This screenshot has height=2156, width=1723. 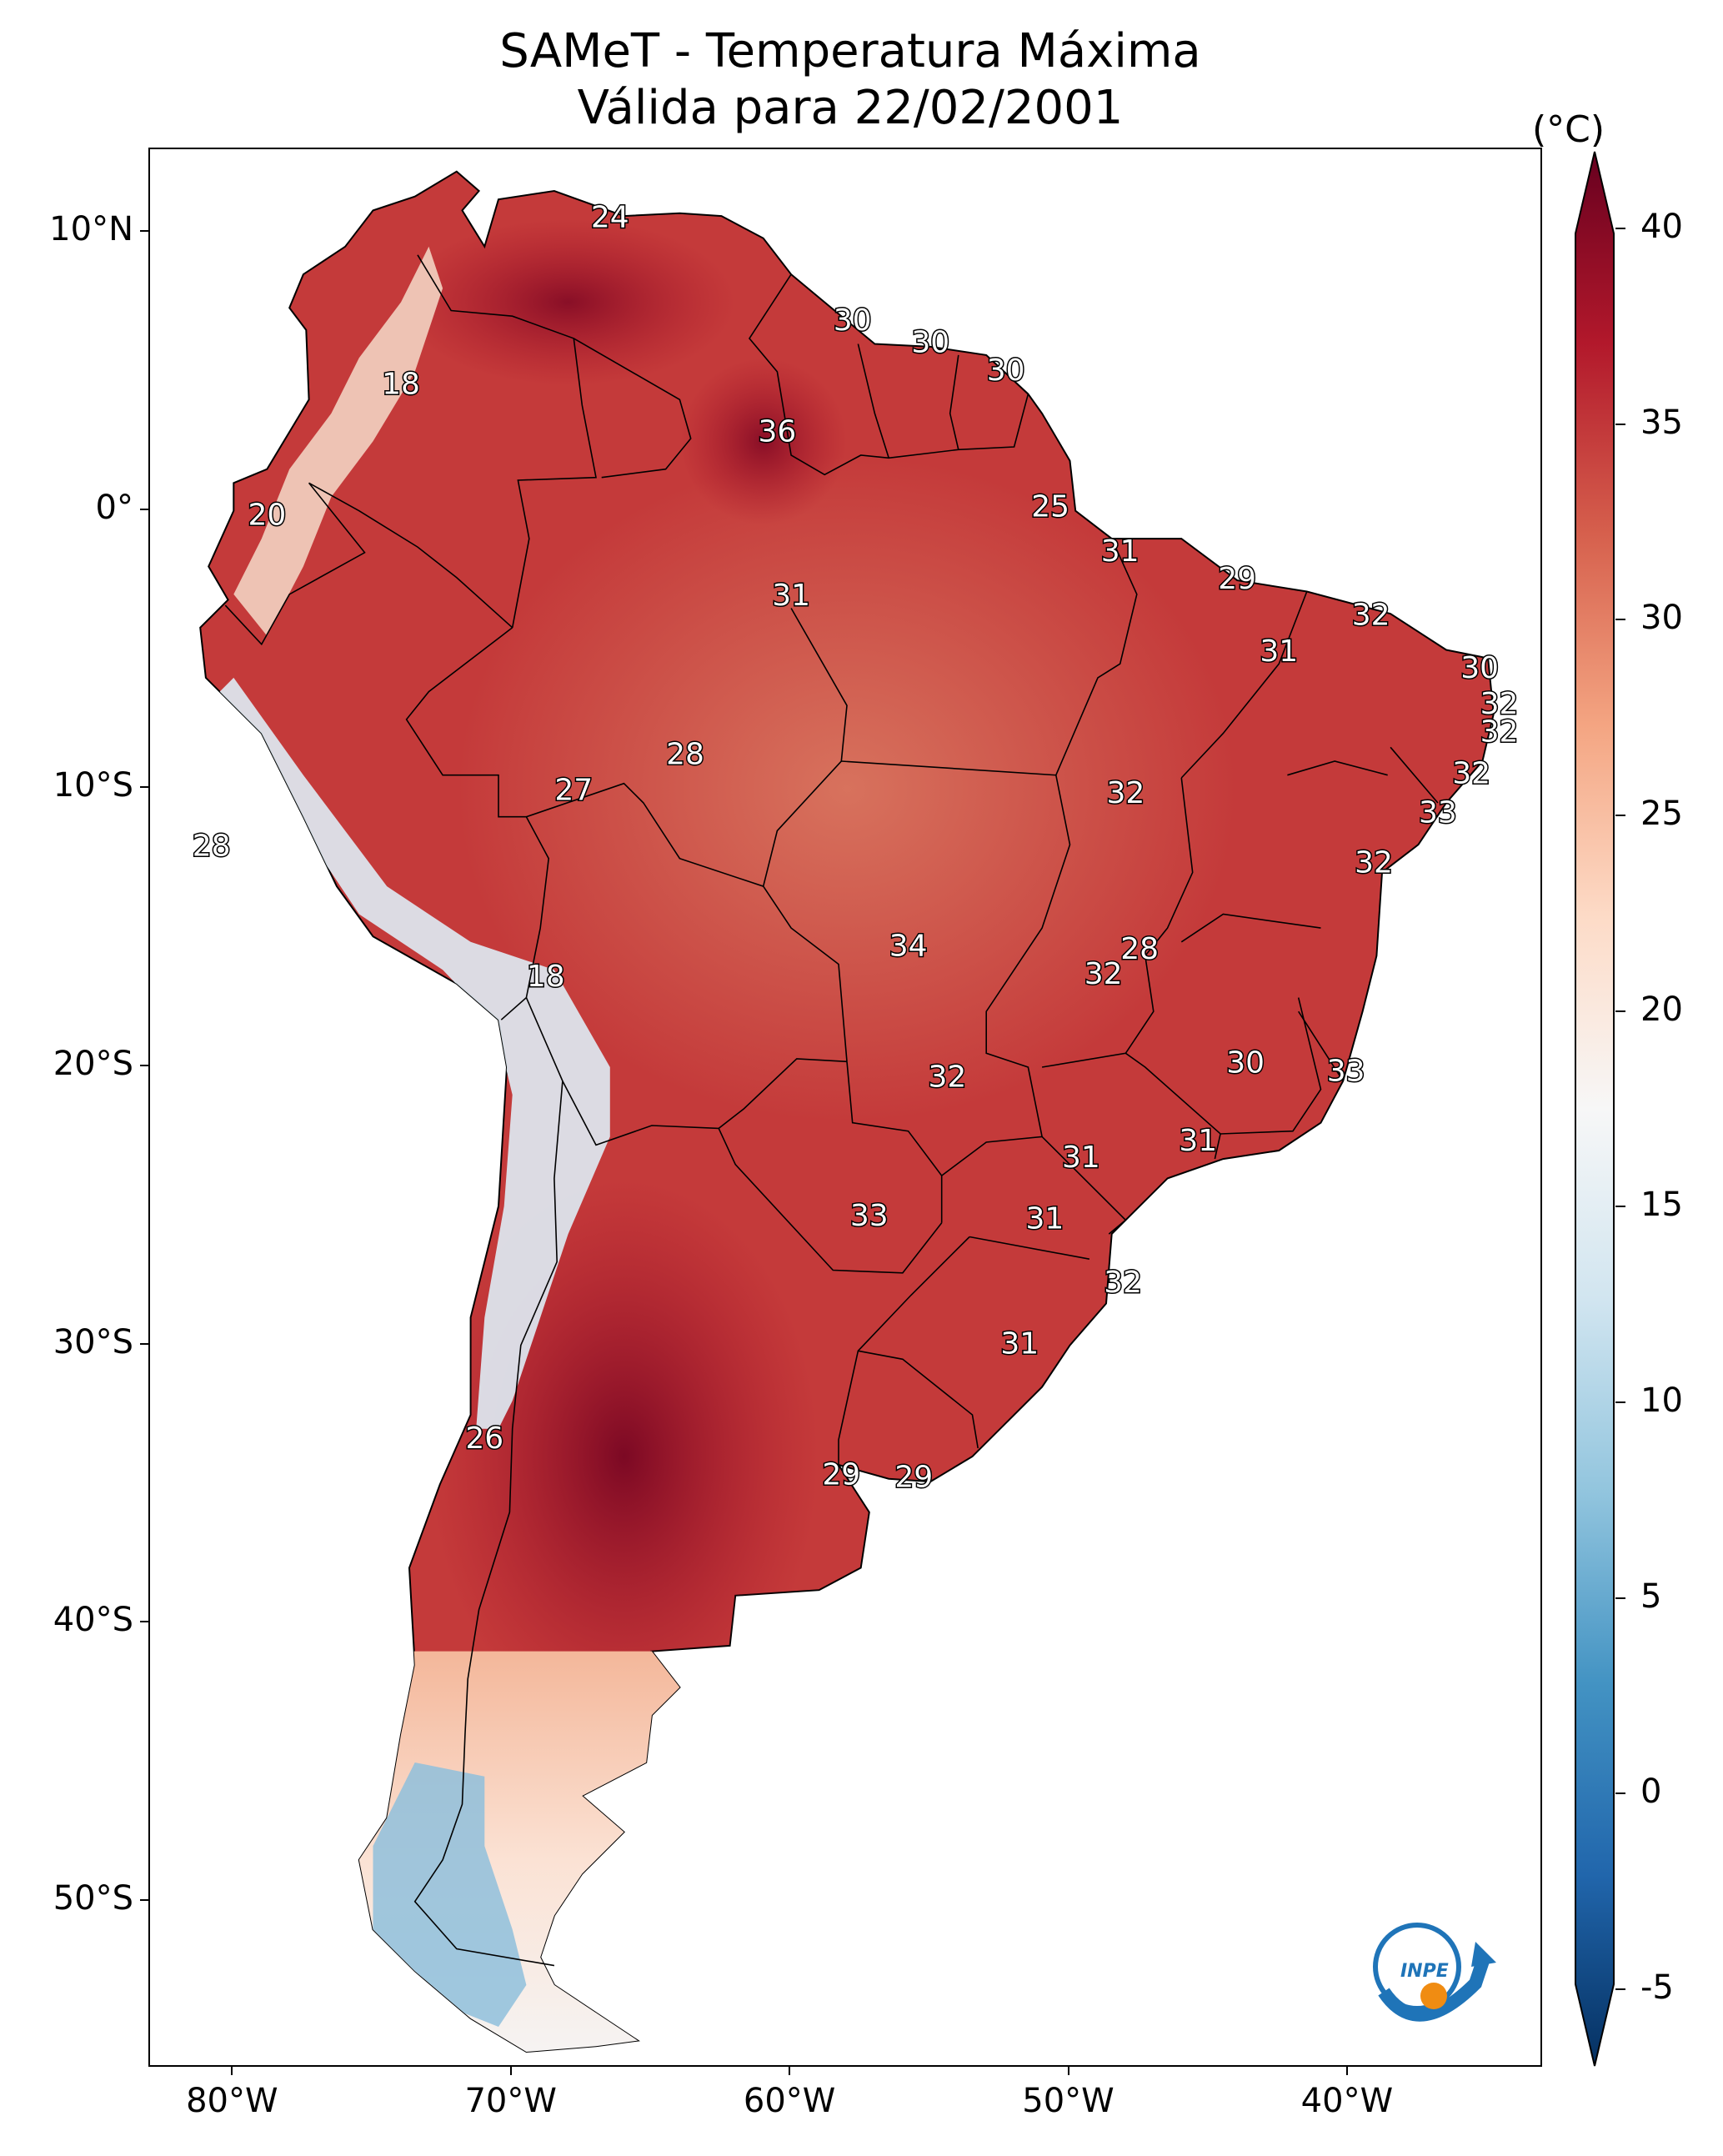 I want to click on latitude-tick-label: 40°S, so click(x=93, y=1620).